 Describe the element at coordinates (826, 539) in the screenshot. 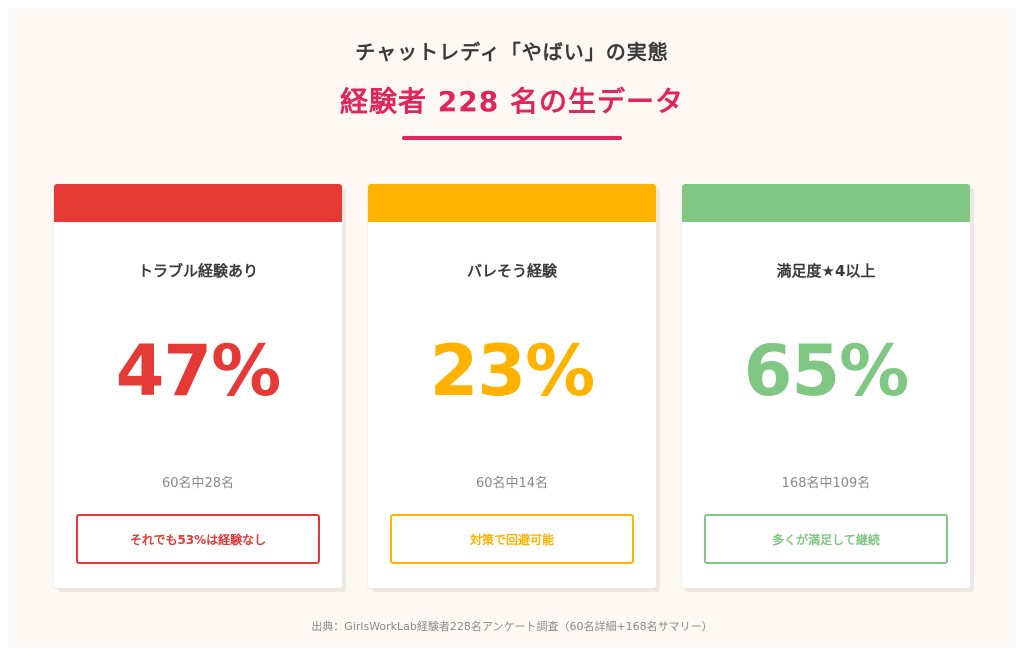

I see `card-note: 多くが満足して継続` at that location.